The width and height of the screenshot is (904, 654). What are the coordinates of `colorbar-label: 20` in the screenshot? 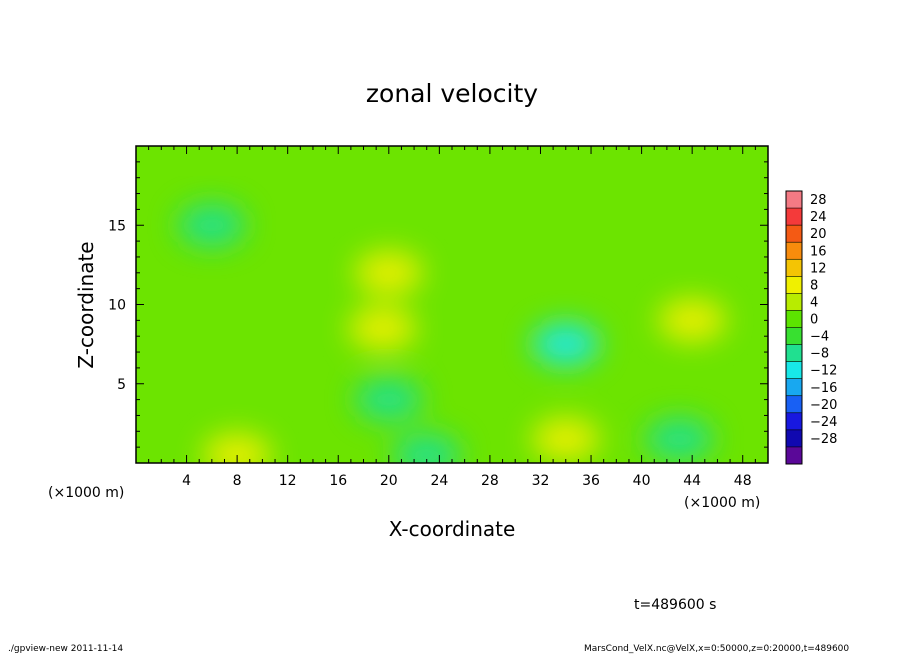 It's located at (818, 234).